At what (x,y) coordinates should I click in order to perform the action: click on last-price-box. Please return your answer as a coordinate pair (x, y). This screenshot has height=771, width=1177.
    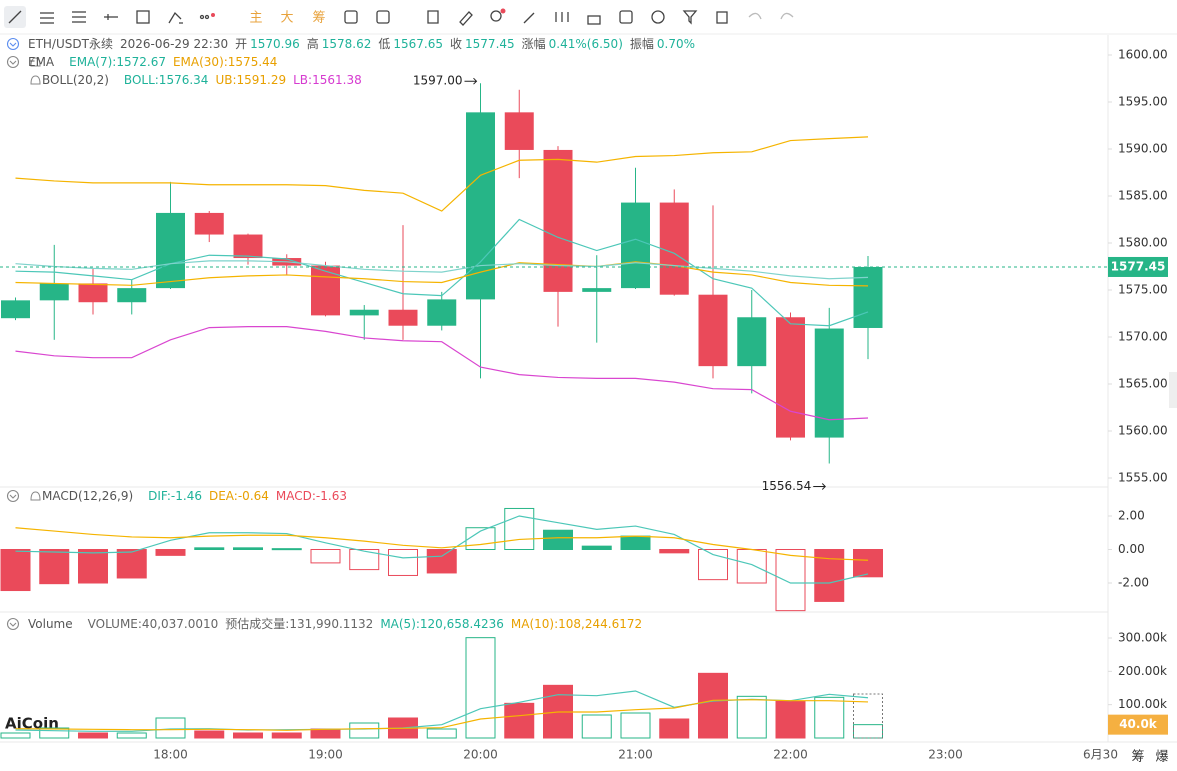
    Looking at the image, I should click on (1138, 266).